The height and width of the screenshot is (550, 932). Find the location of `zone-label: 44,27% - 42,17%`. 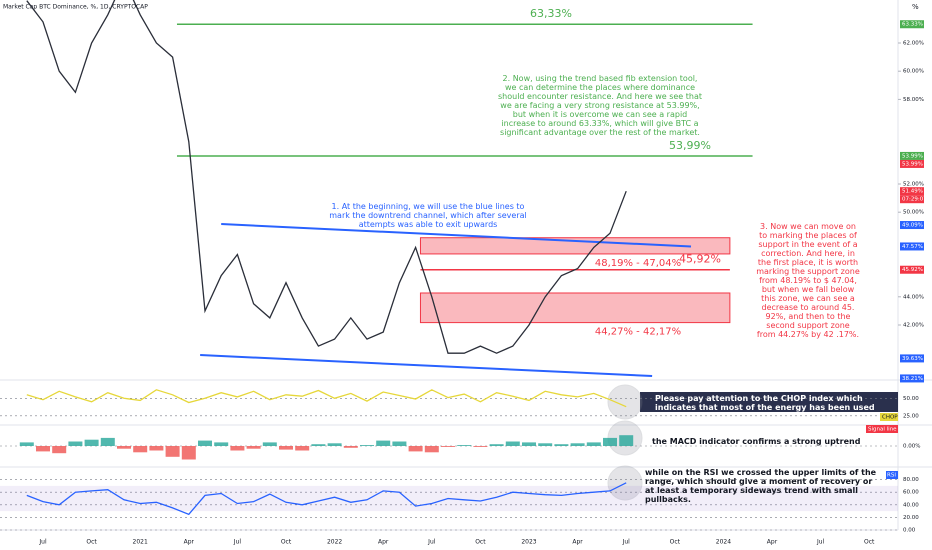

zone-label: 44,27% - 42,17% is located at coordinates (638, 332).